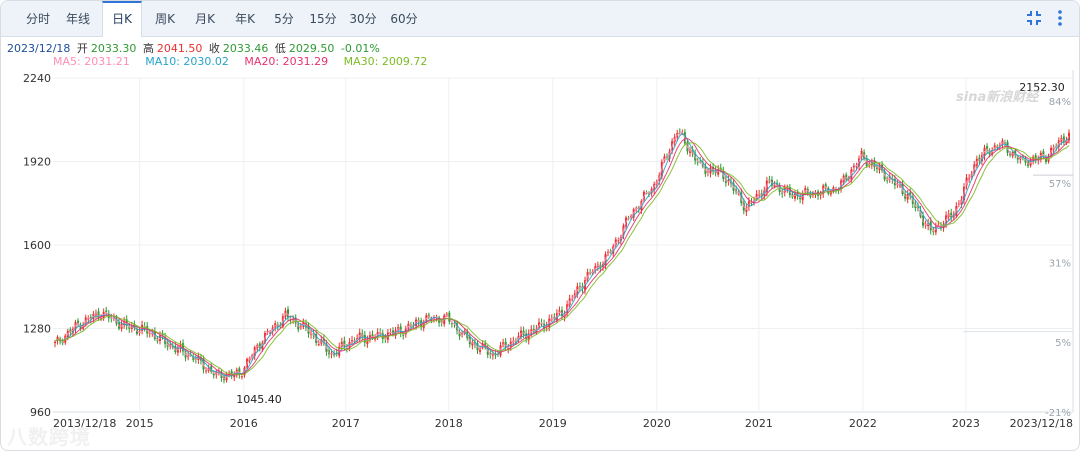 The width and height of the screenshot is (1080, 451). What do you see at coordinates (540, 19) in the screenshot?
I see `period-tab-bar: 分时 年线 日K 周K 月K 年K 5分 15分 30分 60分` at bounding box center [540, 19].